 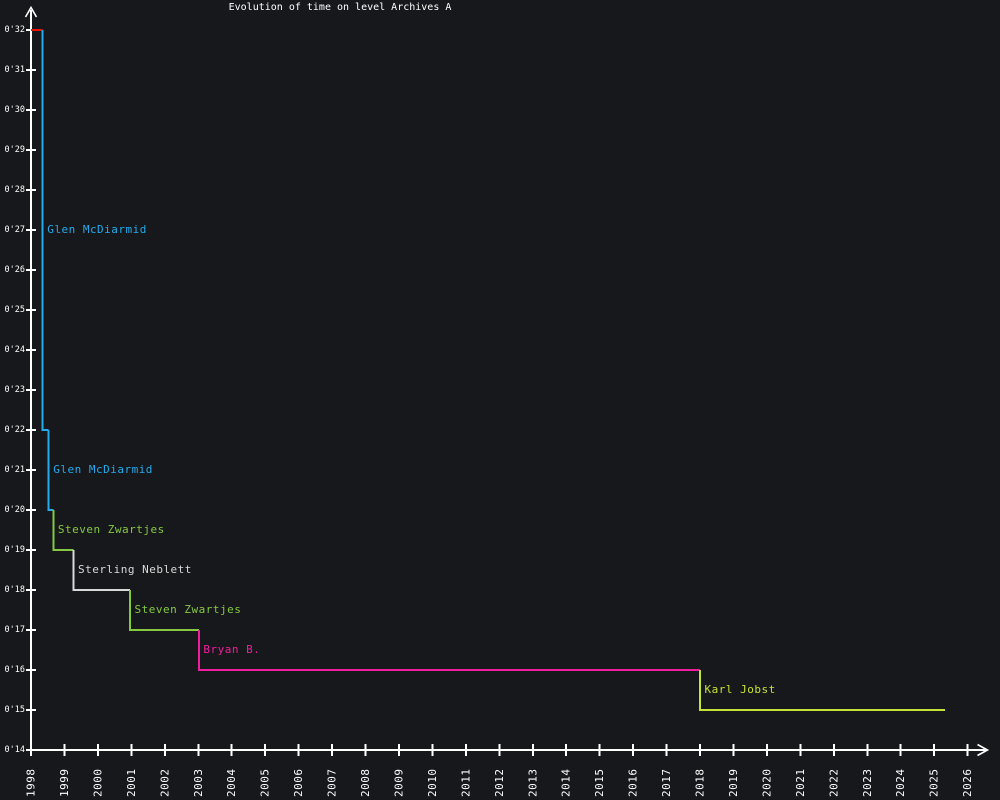 What do you see at coordinates (340, 7) in the screenshot?
I see `chart-title: Evolution of time on level Archives A` at bounding box center [340, 7].